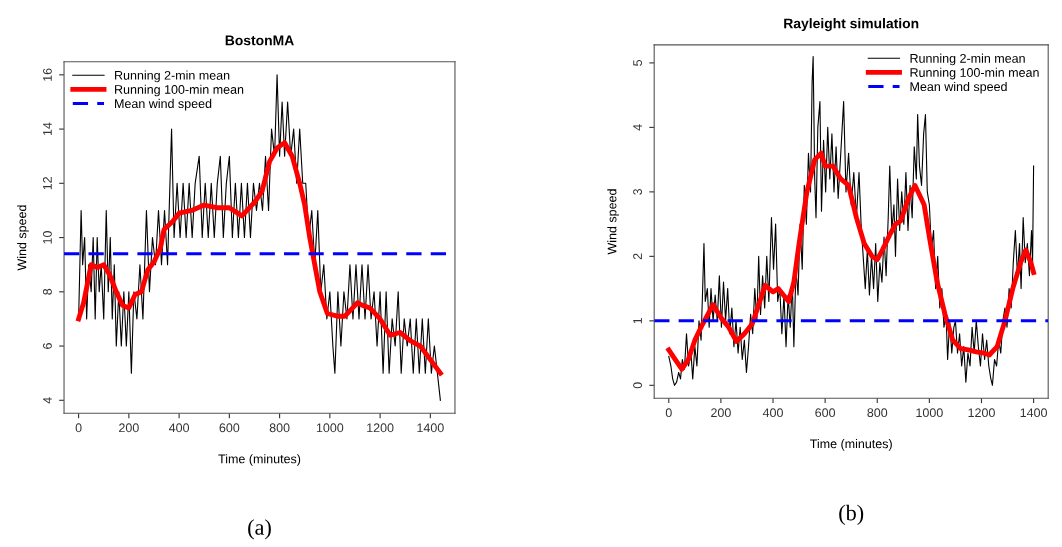  Describe the element at coordinates (637, 385) in the screenshot. I see `y-tick-label: 0` at that location.